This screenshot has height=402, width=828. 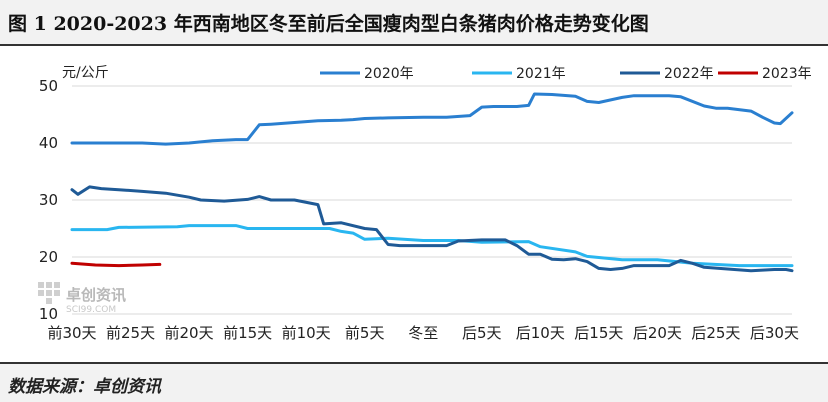 I want to click on source-note: 数据来源：卓创资讯, so click(x=84, y=387).